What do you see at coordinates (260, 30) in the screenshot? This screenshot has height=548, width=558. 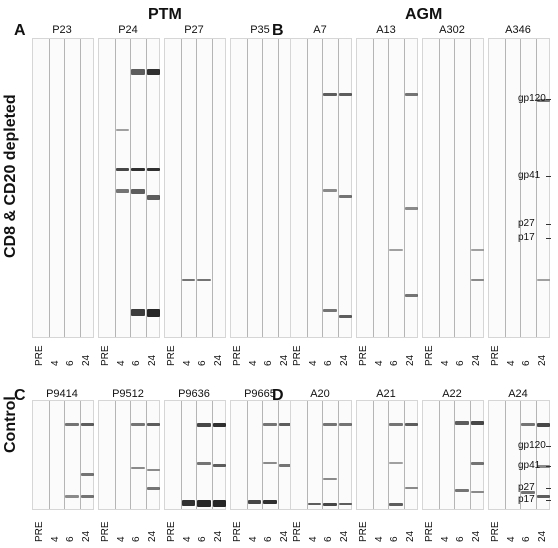 I see `animal-id-p35: P35` at bounding box center [260, 30].